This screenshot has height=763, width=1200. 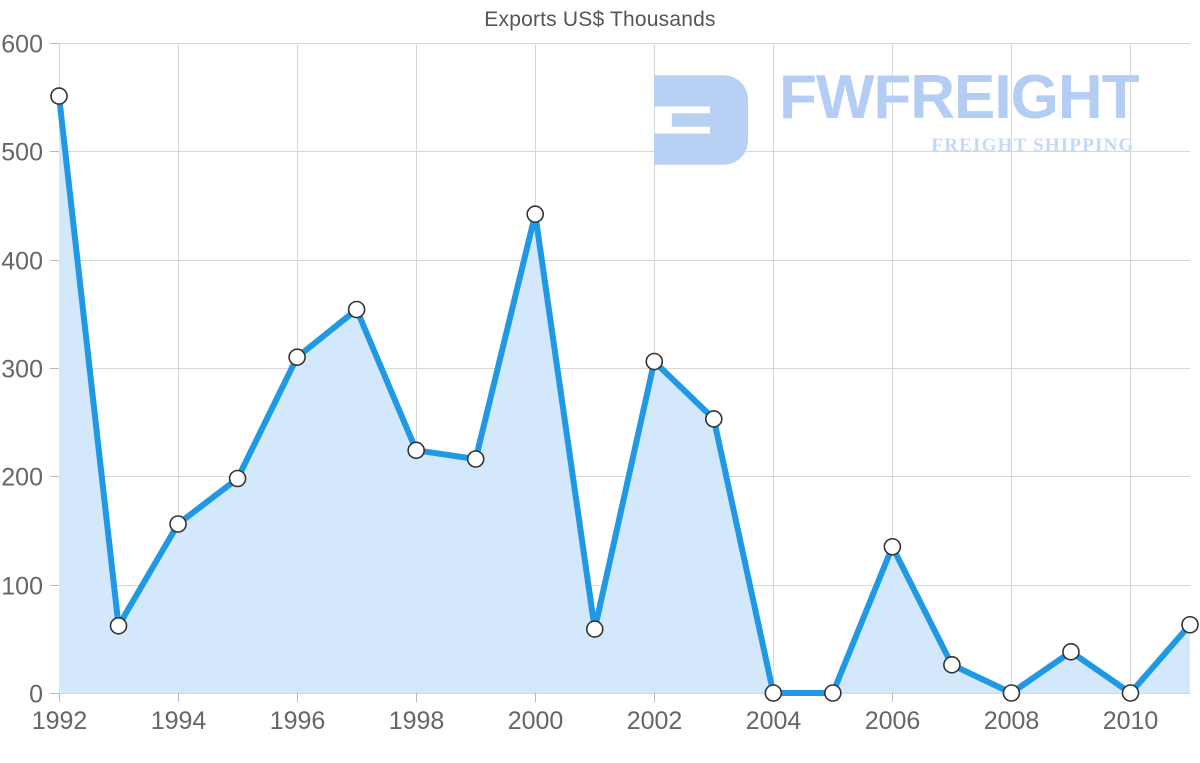 What do you see at coordinates (655, 721) in the screenshot?
I see `x-axis-tick-label: 2002` at bounding box center [655, 721].